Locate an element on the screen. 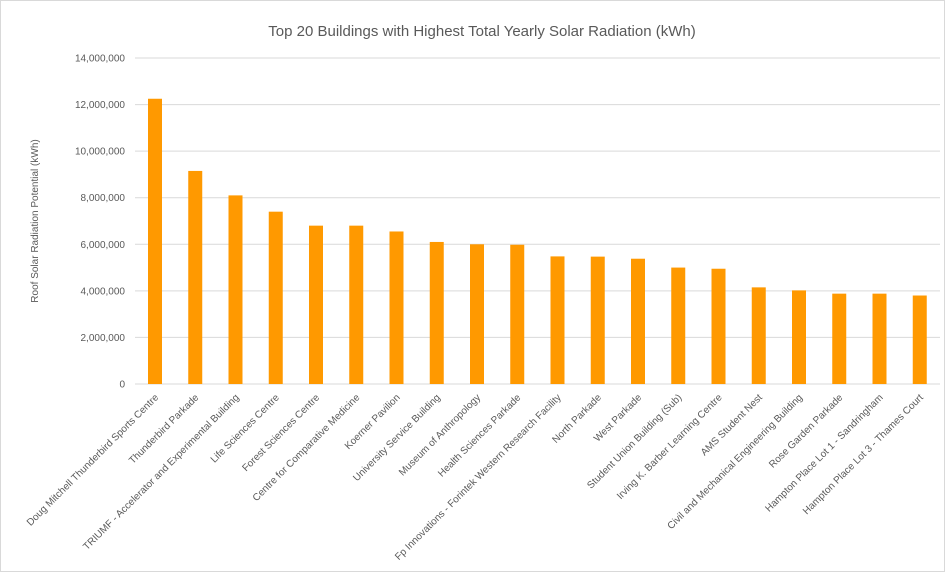  y-tick-label: 14,000,000 is located at coordinates (100, 59).